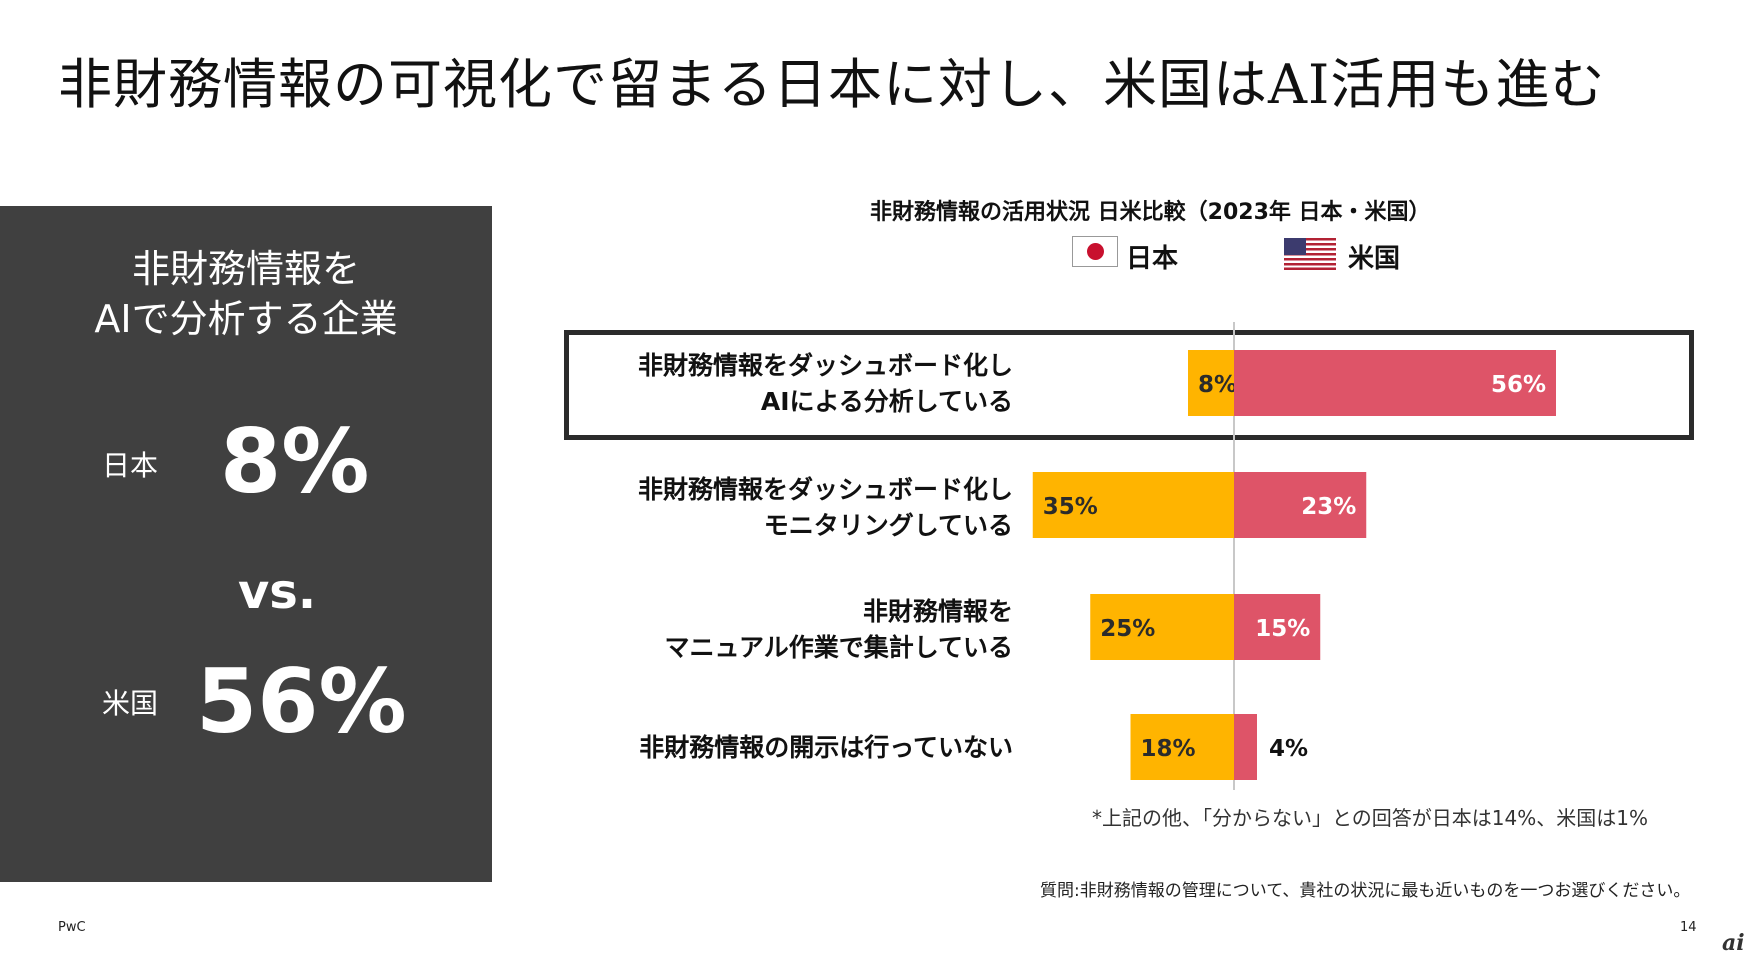 The width and height of the screenshot is (1755, 967). Describe the element at coordinates (1328, 507) in the screenshot. I see `us-value-label: 23%` at that location.